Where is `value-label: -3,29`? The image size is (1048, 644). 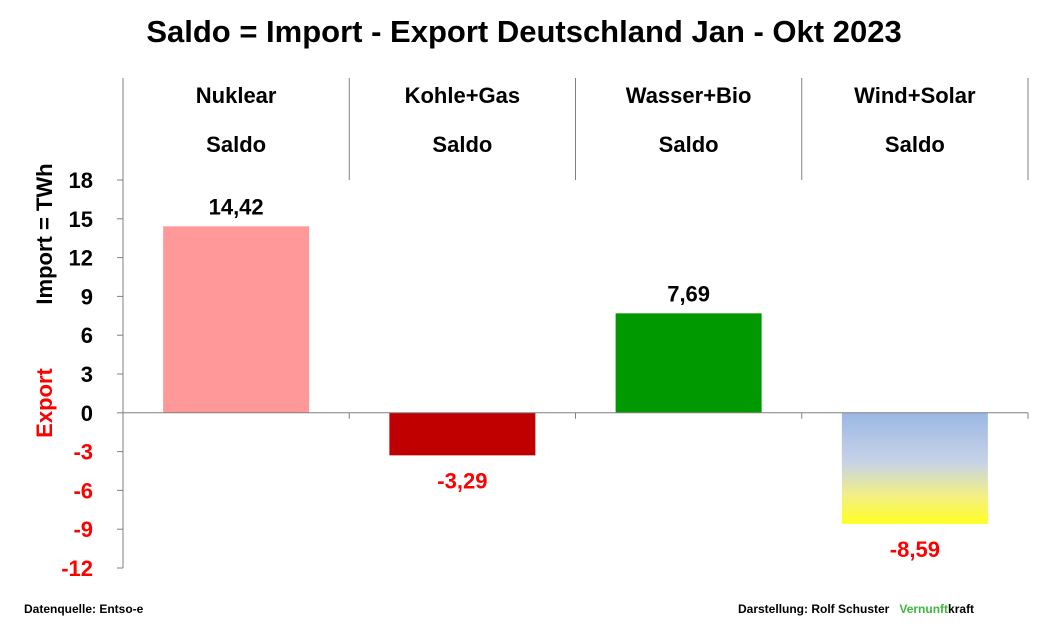 value-label: -3,29 is located at coordinates (462, 480).